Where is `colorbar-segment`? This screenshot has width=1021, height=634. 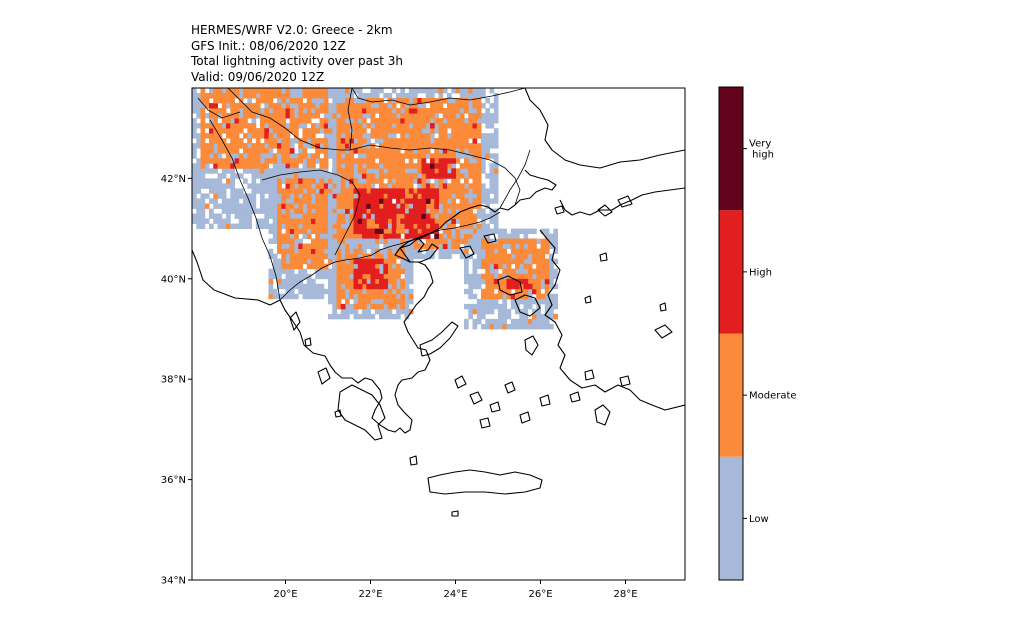
colorbar-segment is located at coordinates (731, 149).